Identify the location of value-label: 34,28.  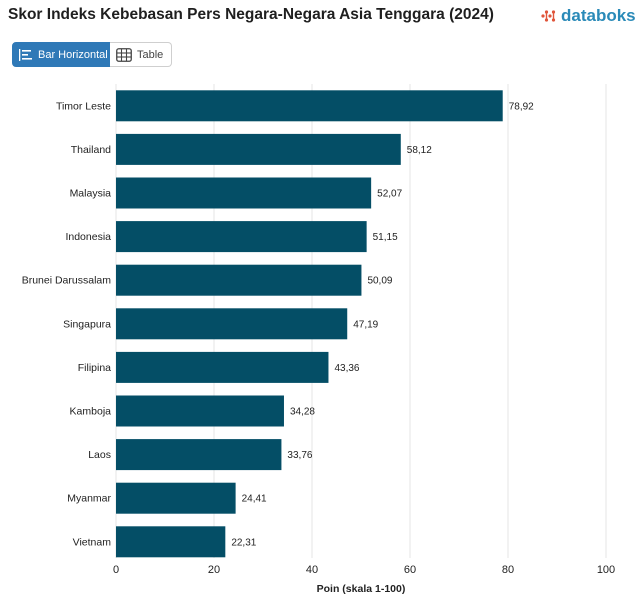
(302, 412).